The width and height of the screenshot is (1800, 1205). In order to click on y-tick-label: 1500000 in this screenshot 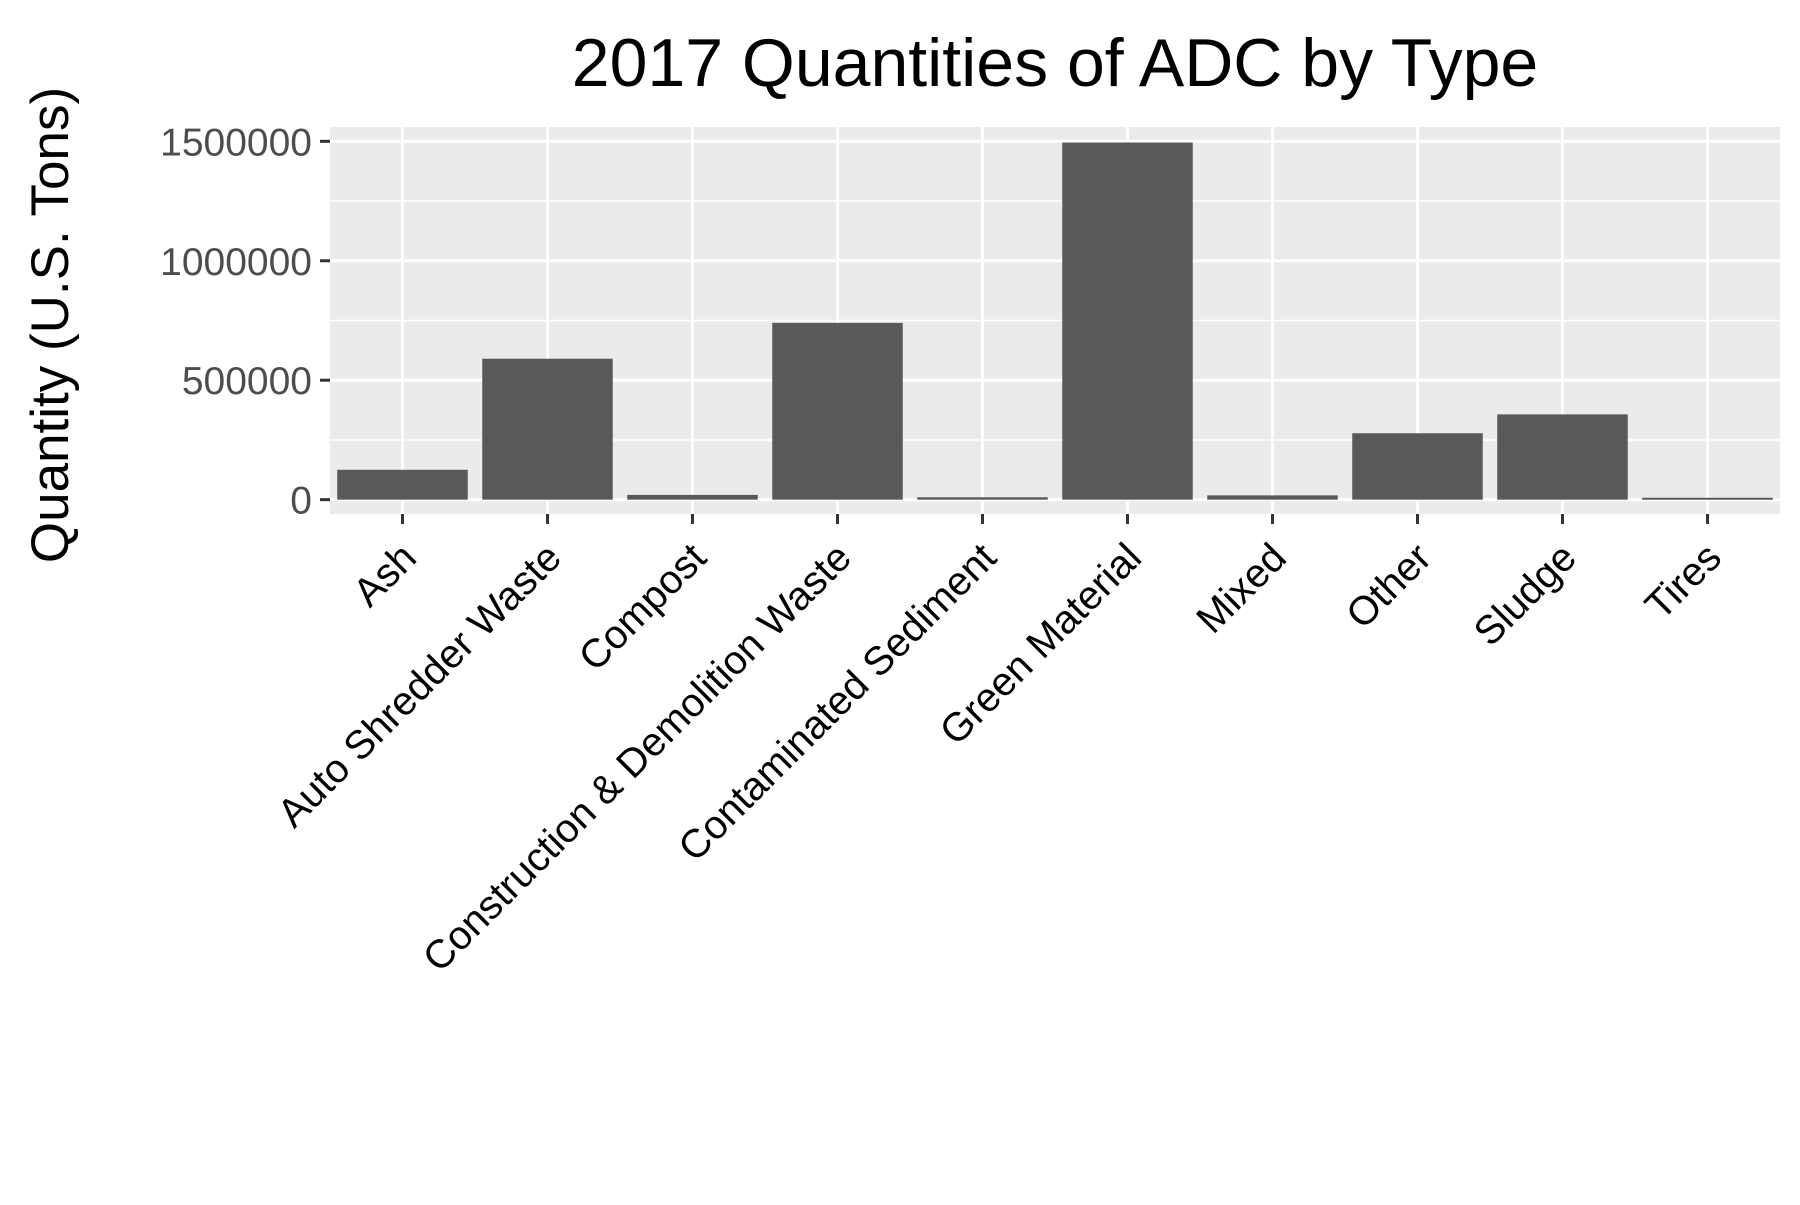, I will do `click(236, 142)`.